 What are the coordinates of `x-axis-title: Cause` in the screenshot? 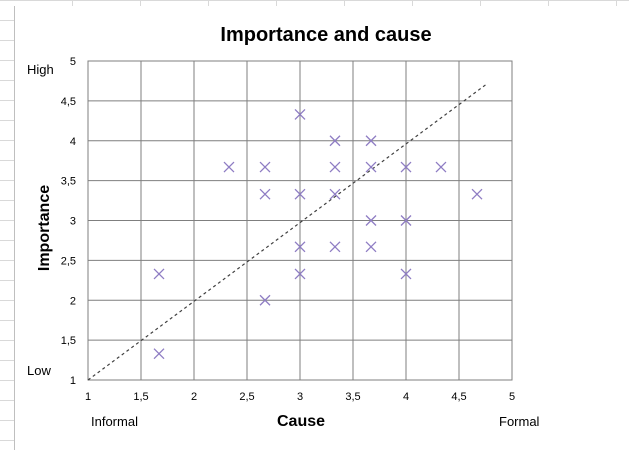 It's located at (301, 421).